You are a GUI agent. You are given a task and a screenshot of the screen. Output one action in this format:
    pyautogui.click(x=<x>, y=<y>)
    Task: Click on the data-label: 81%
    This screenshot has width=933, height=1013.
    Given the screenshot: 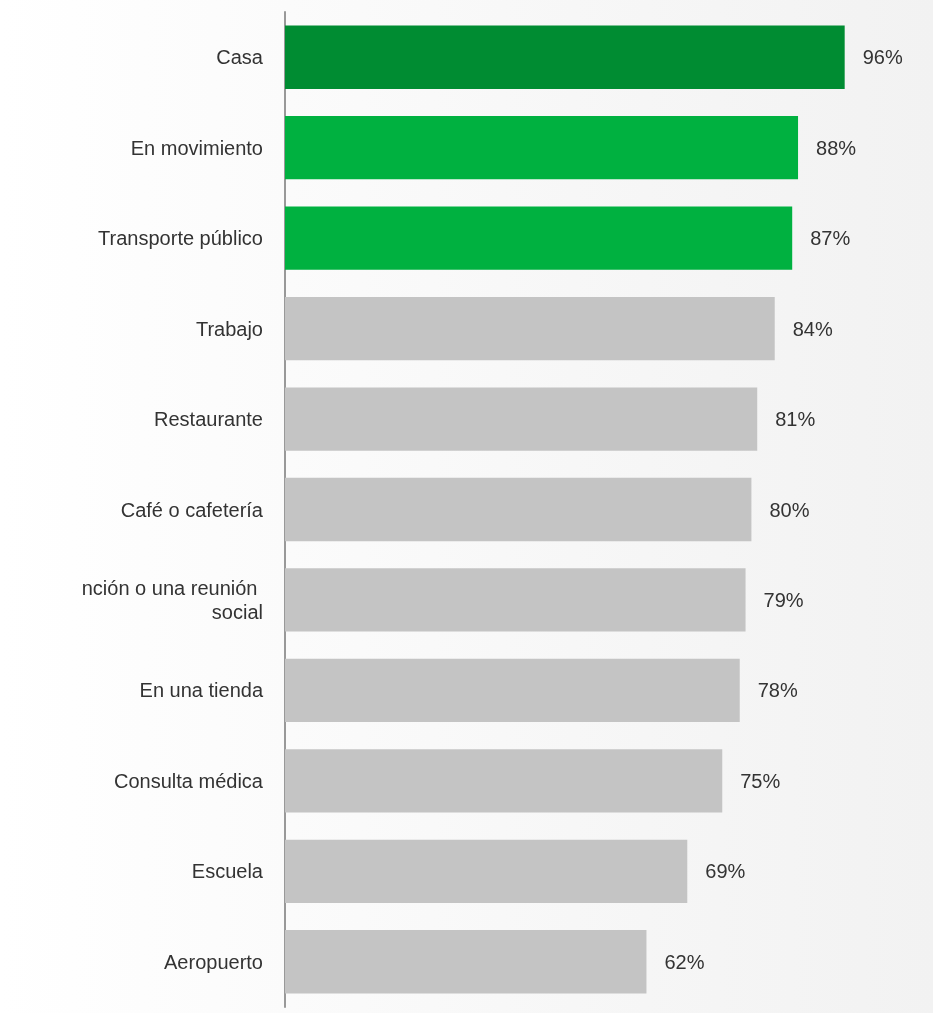 What is the action you would take?
    pyautogui.click(x=795, y=419)
    